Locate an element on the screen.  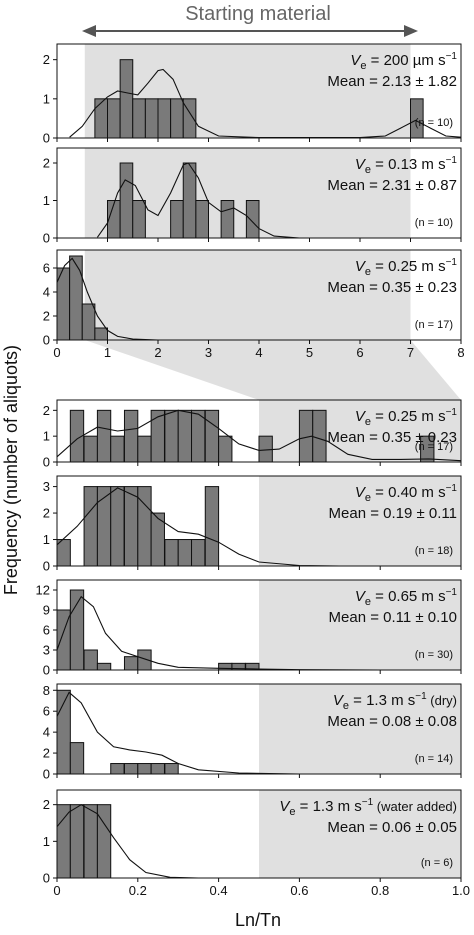
velocity-label: Ve = 1.3 m s−1 (water added) is located at coordinates (368, 807).